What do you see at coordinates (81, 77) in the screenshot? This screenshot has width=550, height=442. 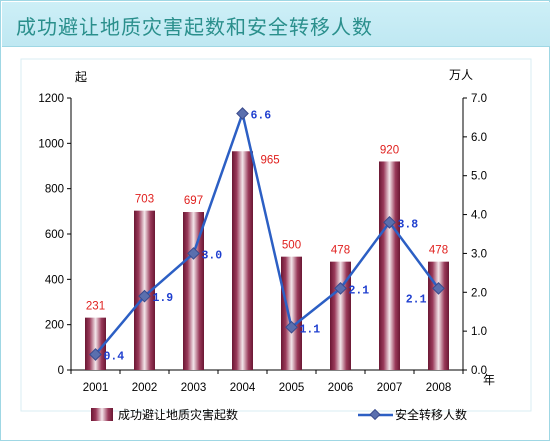 I see `left-axis-unit: 起` at bounding box center [81, 77].